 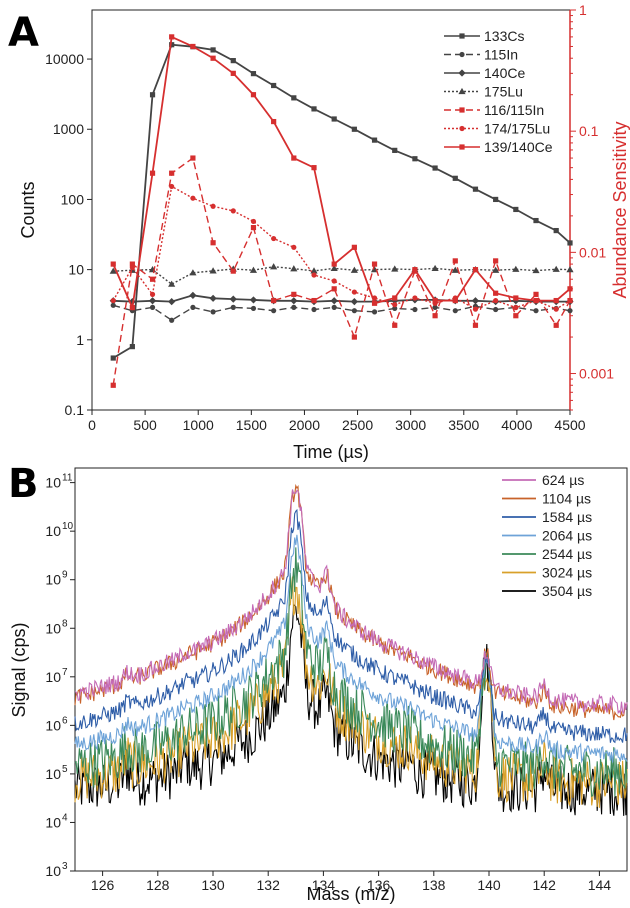 I want to click on y-tick-exponent: 6, so click(x=65, y=720).